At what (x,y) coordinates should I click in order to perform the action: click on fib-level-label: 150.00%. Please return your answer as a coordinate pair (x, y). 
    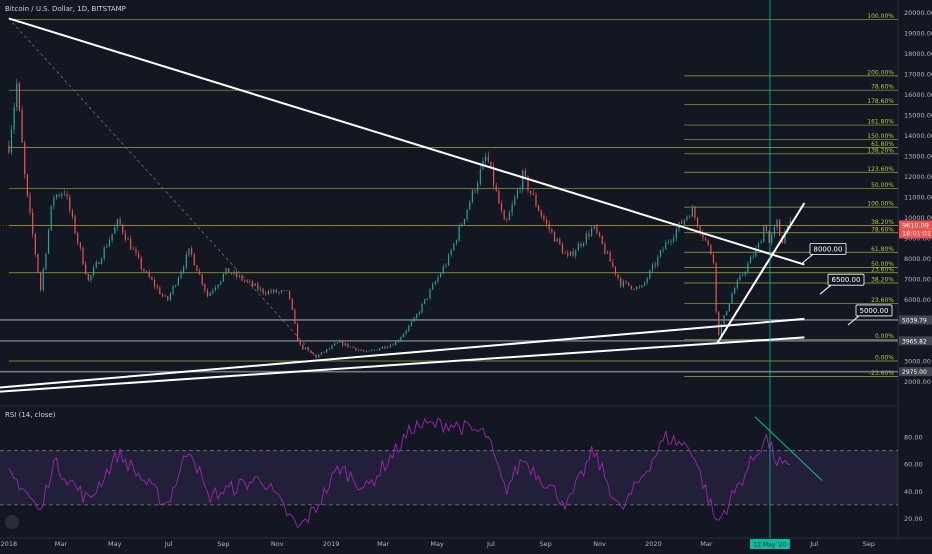
    Looking at the image, I should click on (880, 136).